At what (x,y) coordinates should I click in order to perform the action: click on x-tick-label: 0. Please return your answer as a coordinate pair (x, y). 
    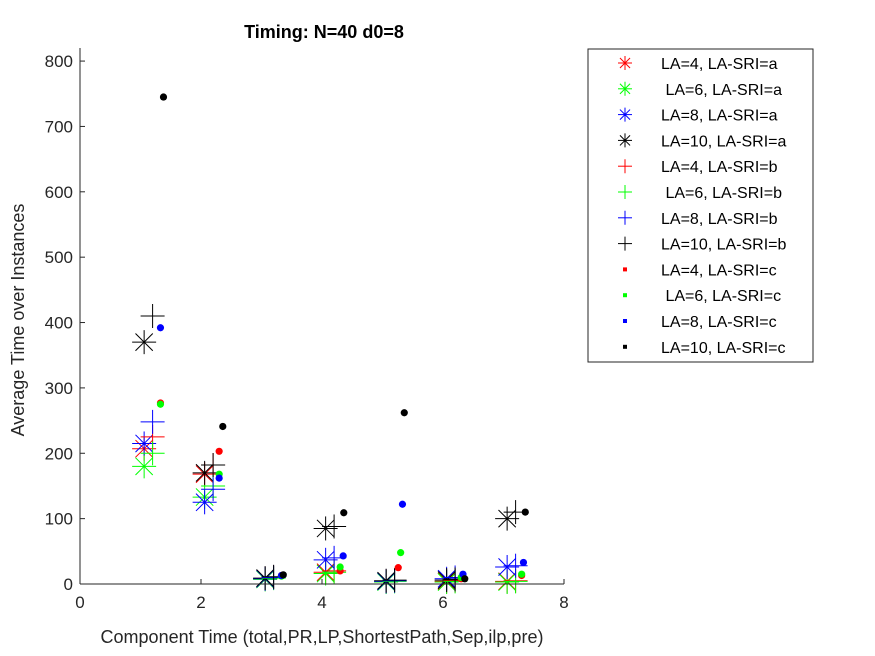
    Looking at the image, I should click on (79, 602).